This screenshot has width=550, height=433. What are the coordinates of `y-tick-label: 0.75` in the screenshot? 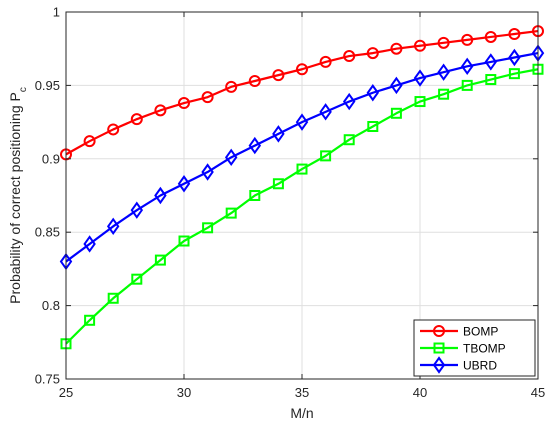 It's located at (47, 379).